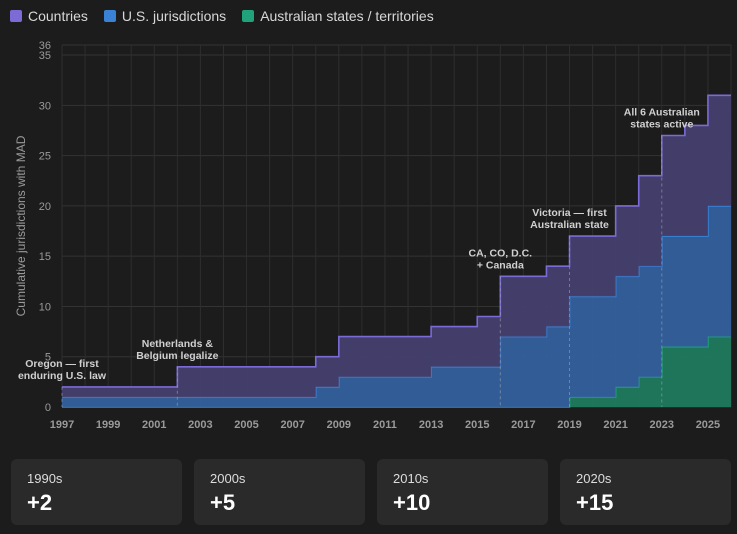  I want to click on y-tick-label: 36, so click(45, 46).